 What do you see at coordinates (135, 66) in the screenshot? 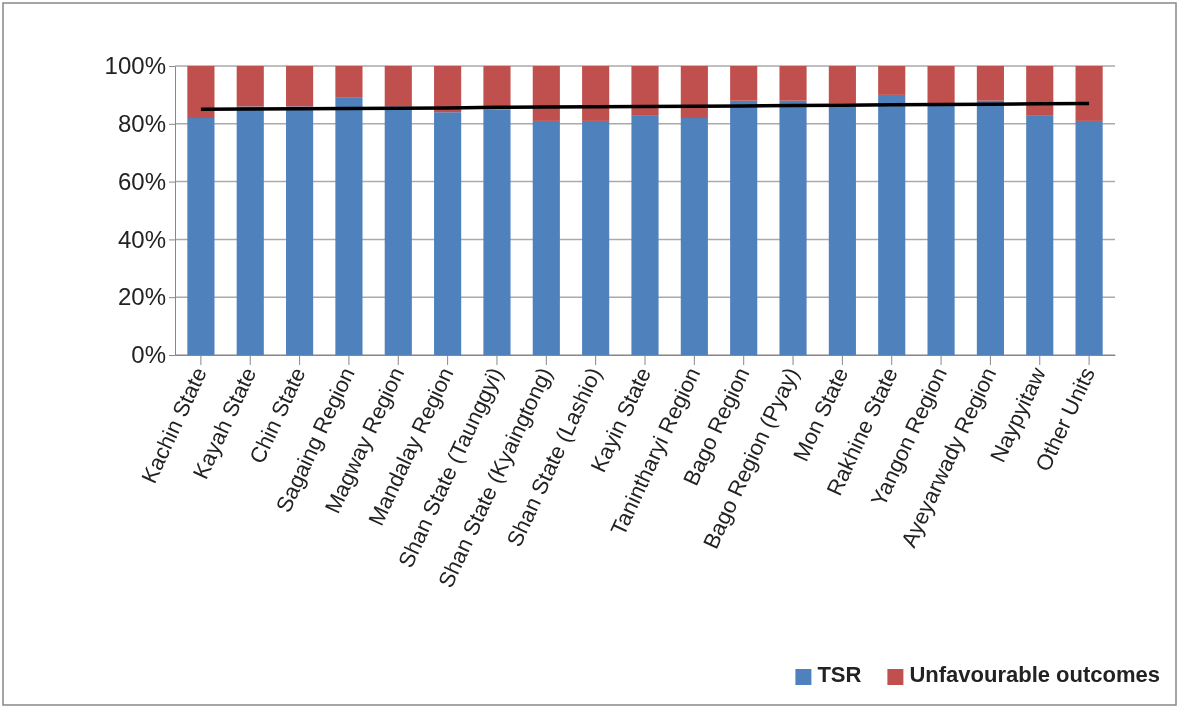
I see `y-tick-label: 100%` at bounding box center [135, 66].